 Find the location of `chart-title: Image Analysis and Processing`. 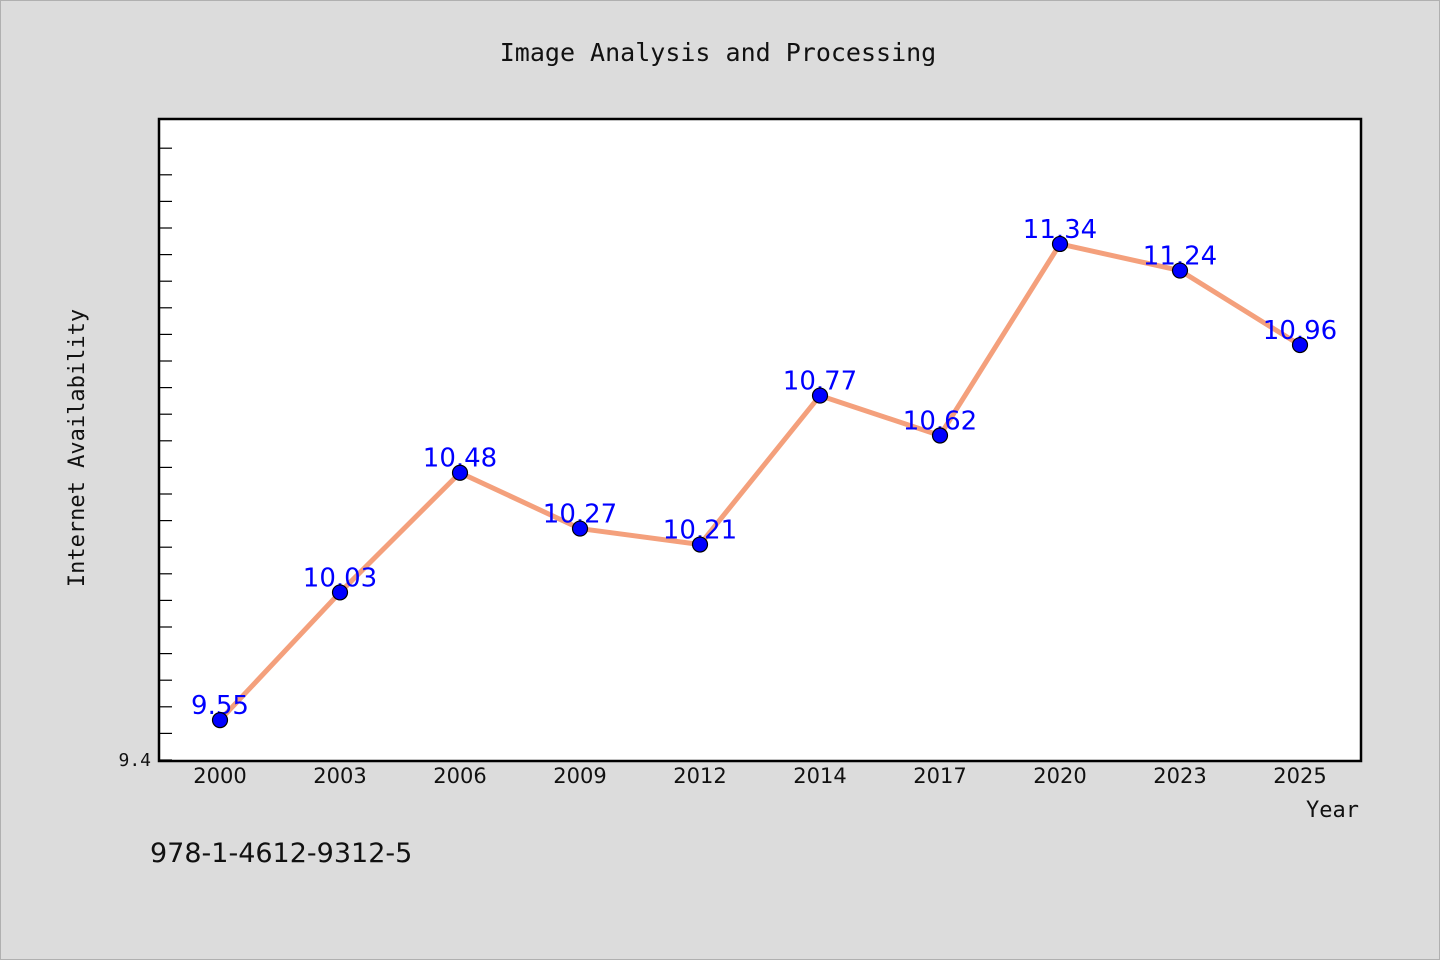

chart-title: Image Analysis and Processing is located at coordinates (718, 52).